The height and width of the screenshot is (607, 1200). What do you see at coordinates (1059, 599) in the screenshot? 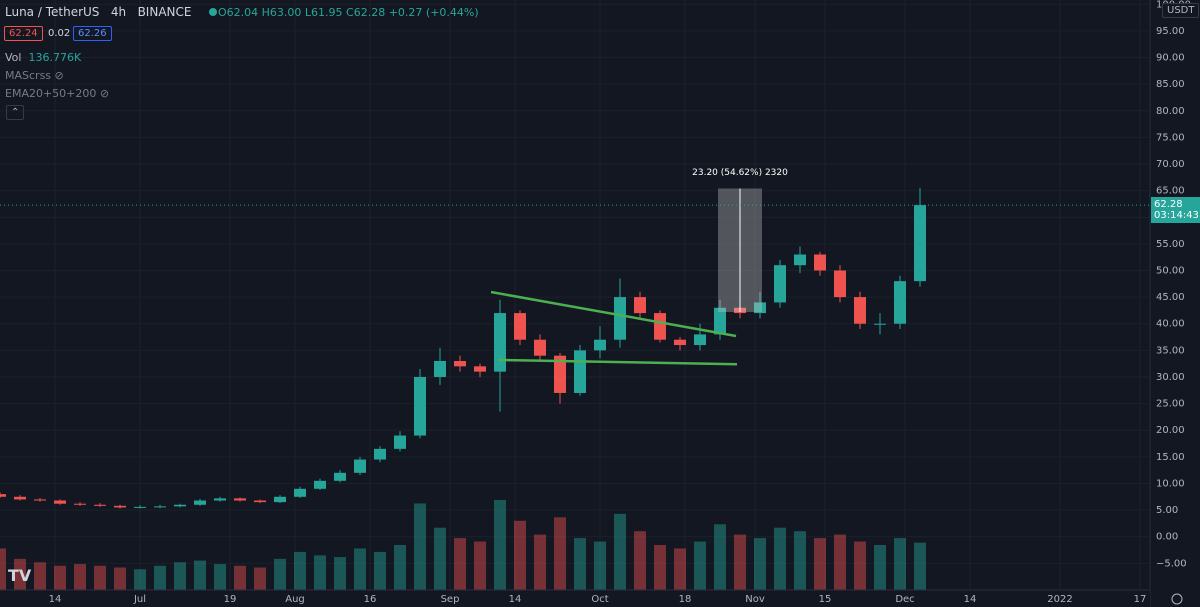
I see `x-tick-label: 2022` at bounding box center [1059, 599].